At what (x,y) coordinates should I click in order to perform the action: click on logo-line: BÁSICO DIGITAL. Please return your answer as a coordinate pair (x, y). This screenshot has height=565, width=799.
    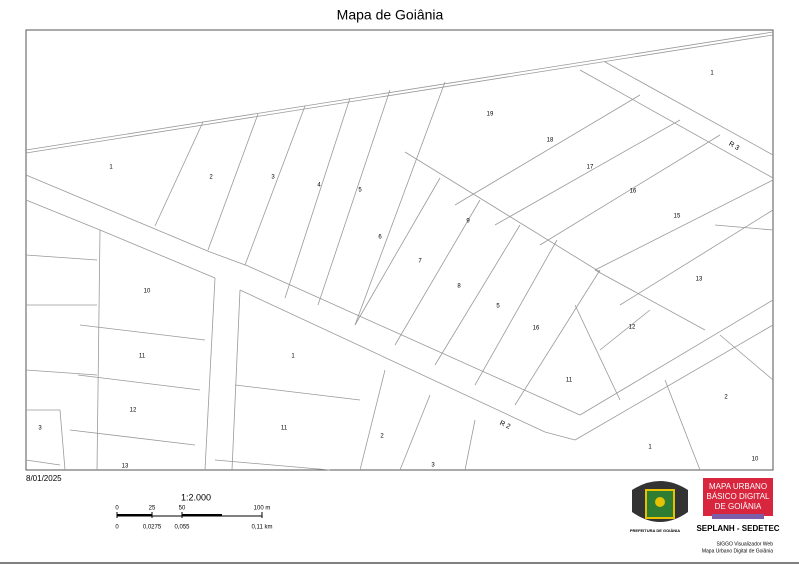
    Looking at the image, I should click on (739, 496).